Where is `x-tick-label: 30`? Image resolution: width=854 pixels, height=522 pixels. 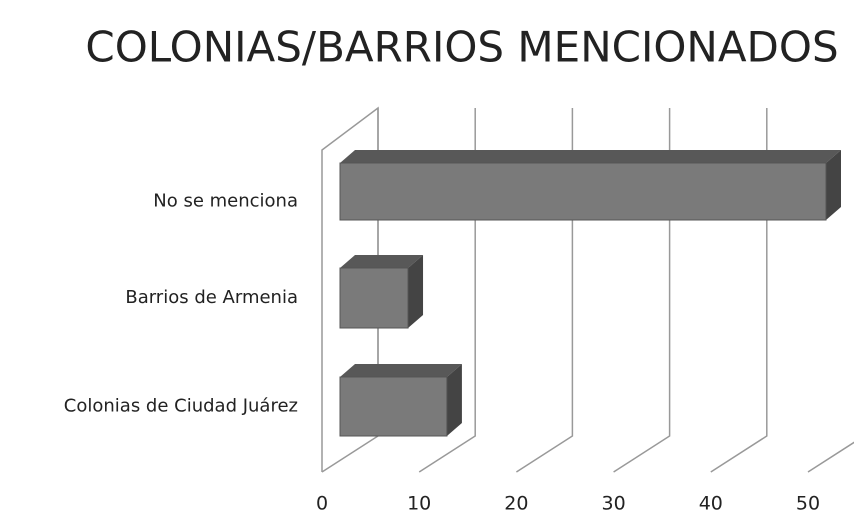 x-tick-label: 30 is located at coordinates (614, 504).